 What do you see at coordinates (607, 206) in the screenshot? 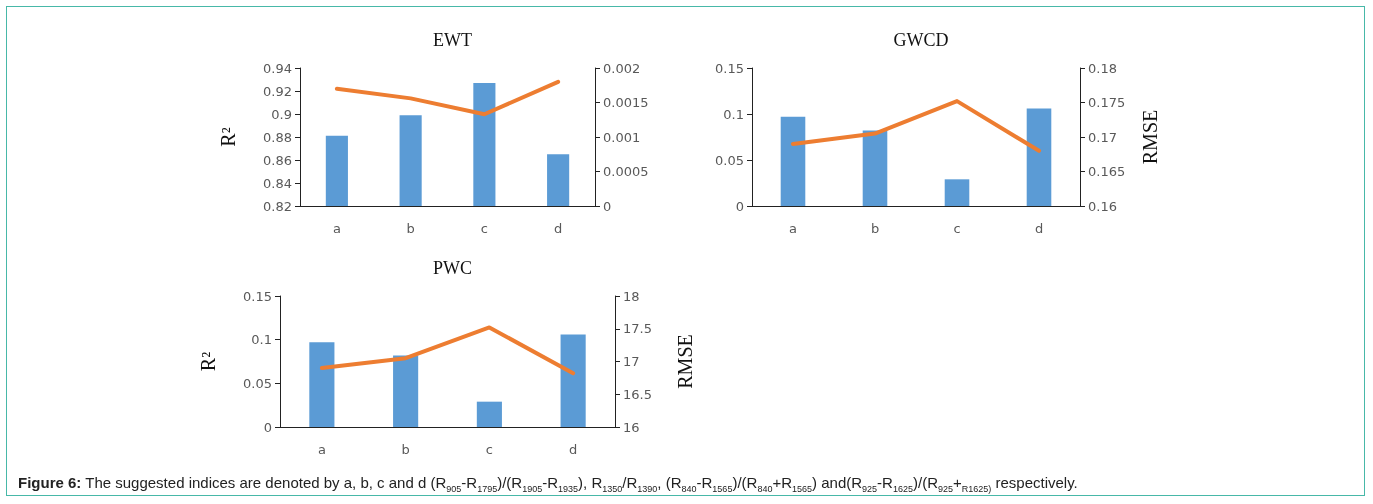
I see `y2-tick-label: 0` at bounding box center [607, 206].